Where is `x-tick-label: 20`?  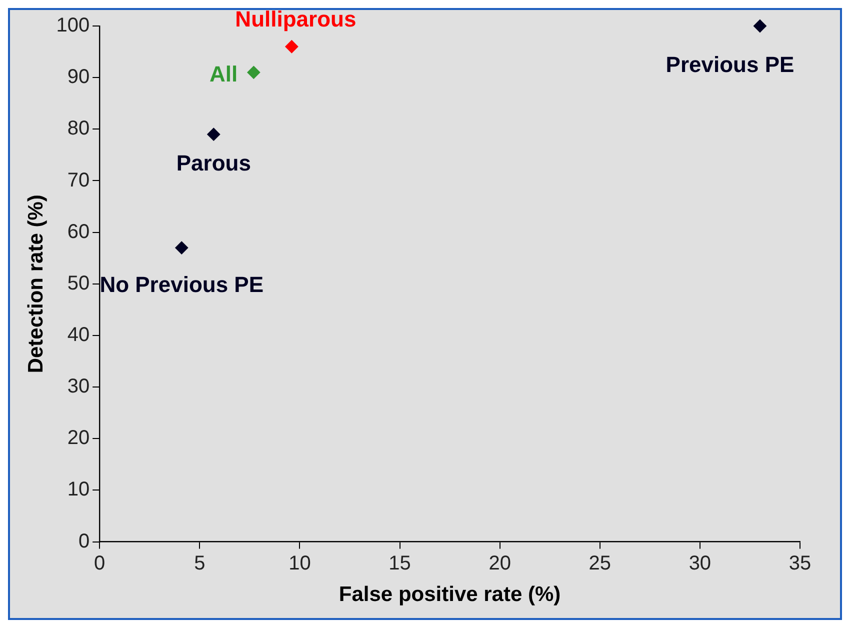 x-tick-label: 20 is located at coordinates (499, 563).